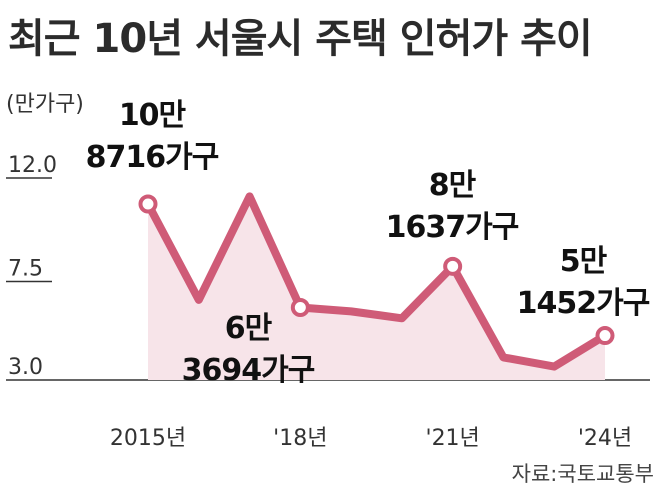 The width and height of the screenshot is (670, 496). I want to click on data-point-2024, so click(605, 336).